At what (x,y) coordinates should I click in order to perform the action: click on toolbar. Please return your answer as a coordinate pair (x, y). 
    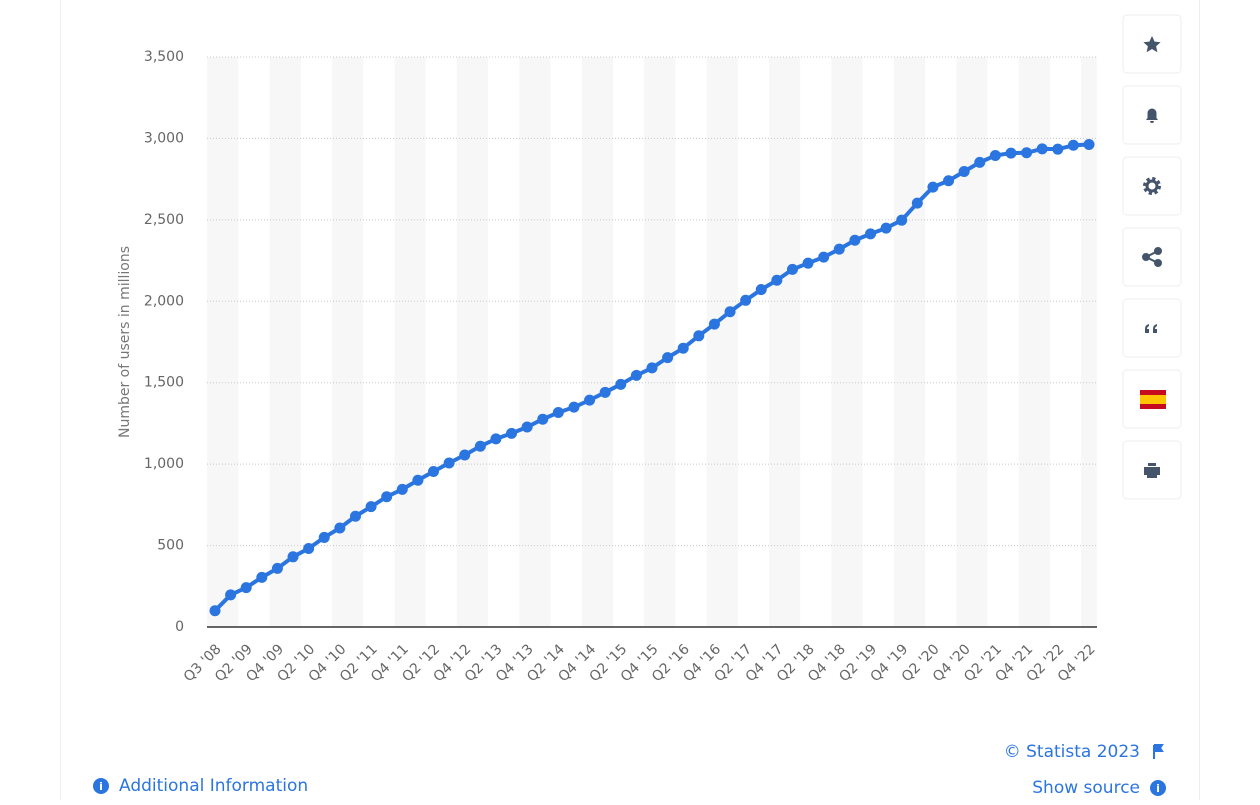
    Looking at the image, I should click on (1152, 257).